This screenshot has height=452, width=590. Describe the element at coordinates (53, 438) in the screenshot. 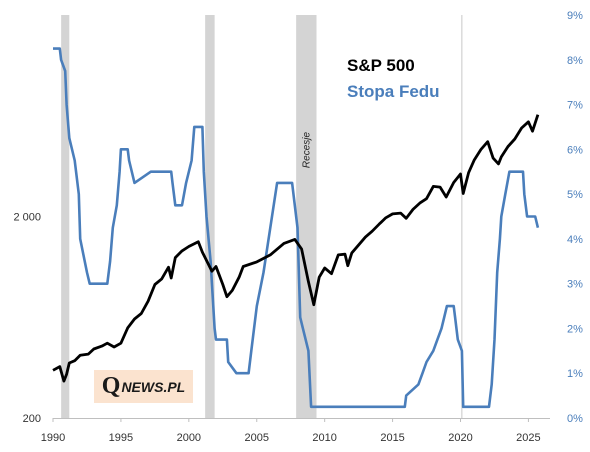

I see `x-tick-label: 1990` at that location.